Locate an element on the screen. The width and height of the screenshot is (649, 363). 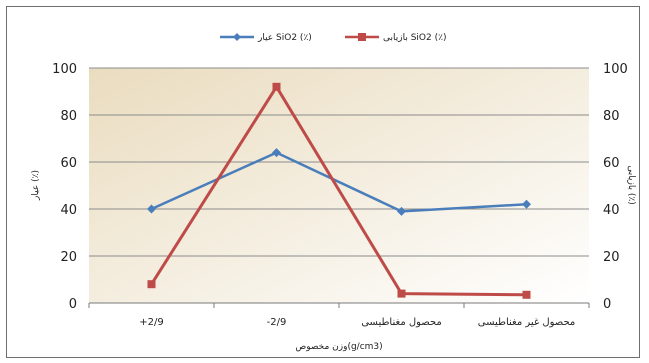
right-y-axis-ticks: 0 20 40 60 80 100 is located at coordinates (615, 187).